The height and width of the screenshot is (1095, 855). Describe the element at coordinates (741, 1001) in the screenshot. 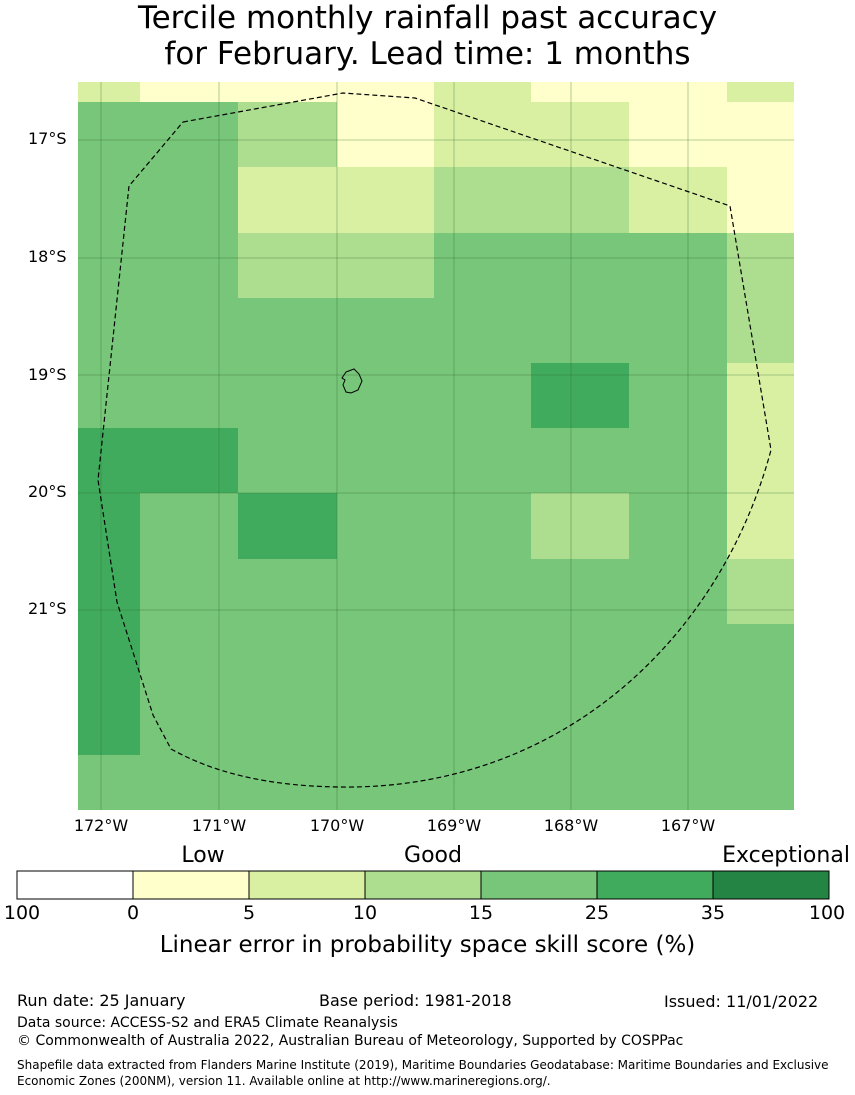

I see `issued-date: Issued: 11/01/2022` at that location.